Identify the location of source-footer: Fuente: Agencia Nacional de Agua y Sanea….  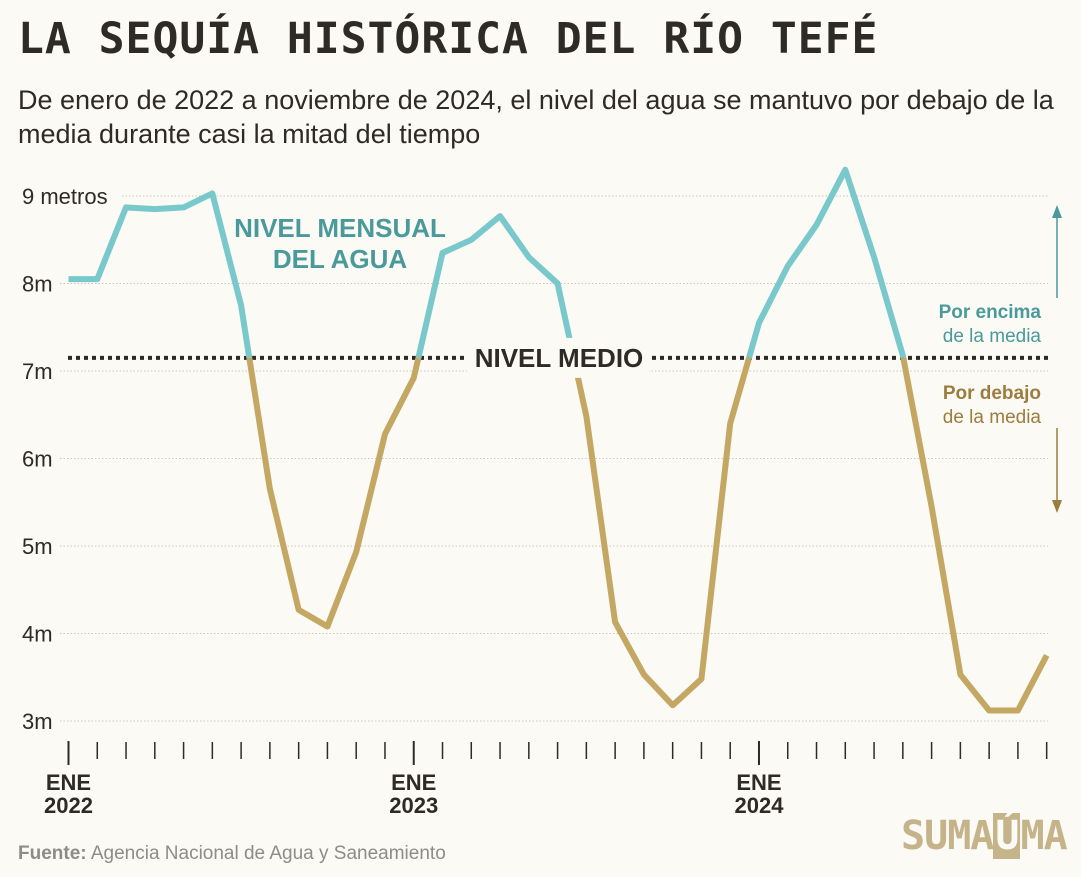
(232, 854).